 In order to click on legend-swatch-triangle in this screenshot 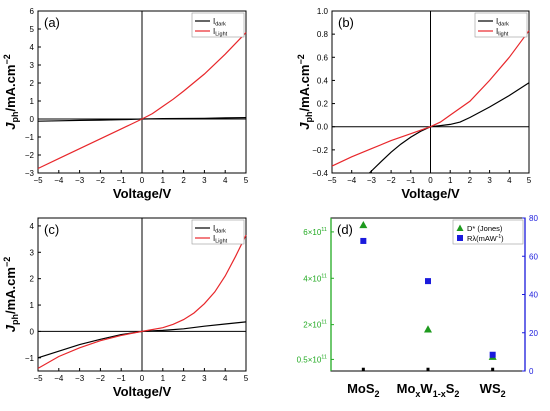, I will do `click(460, 227)`.